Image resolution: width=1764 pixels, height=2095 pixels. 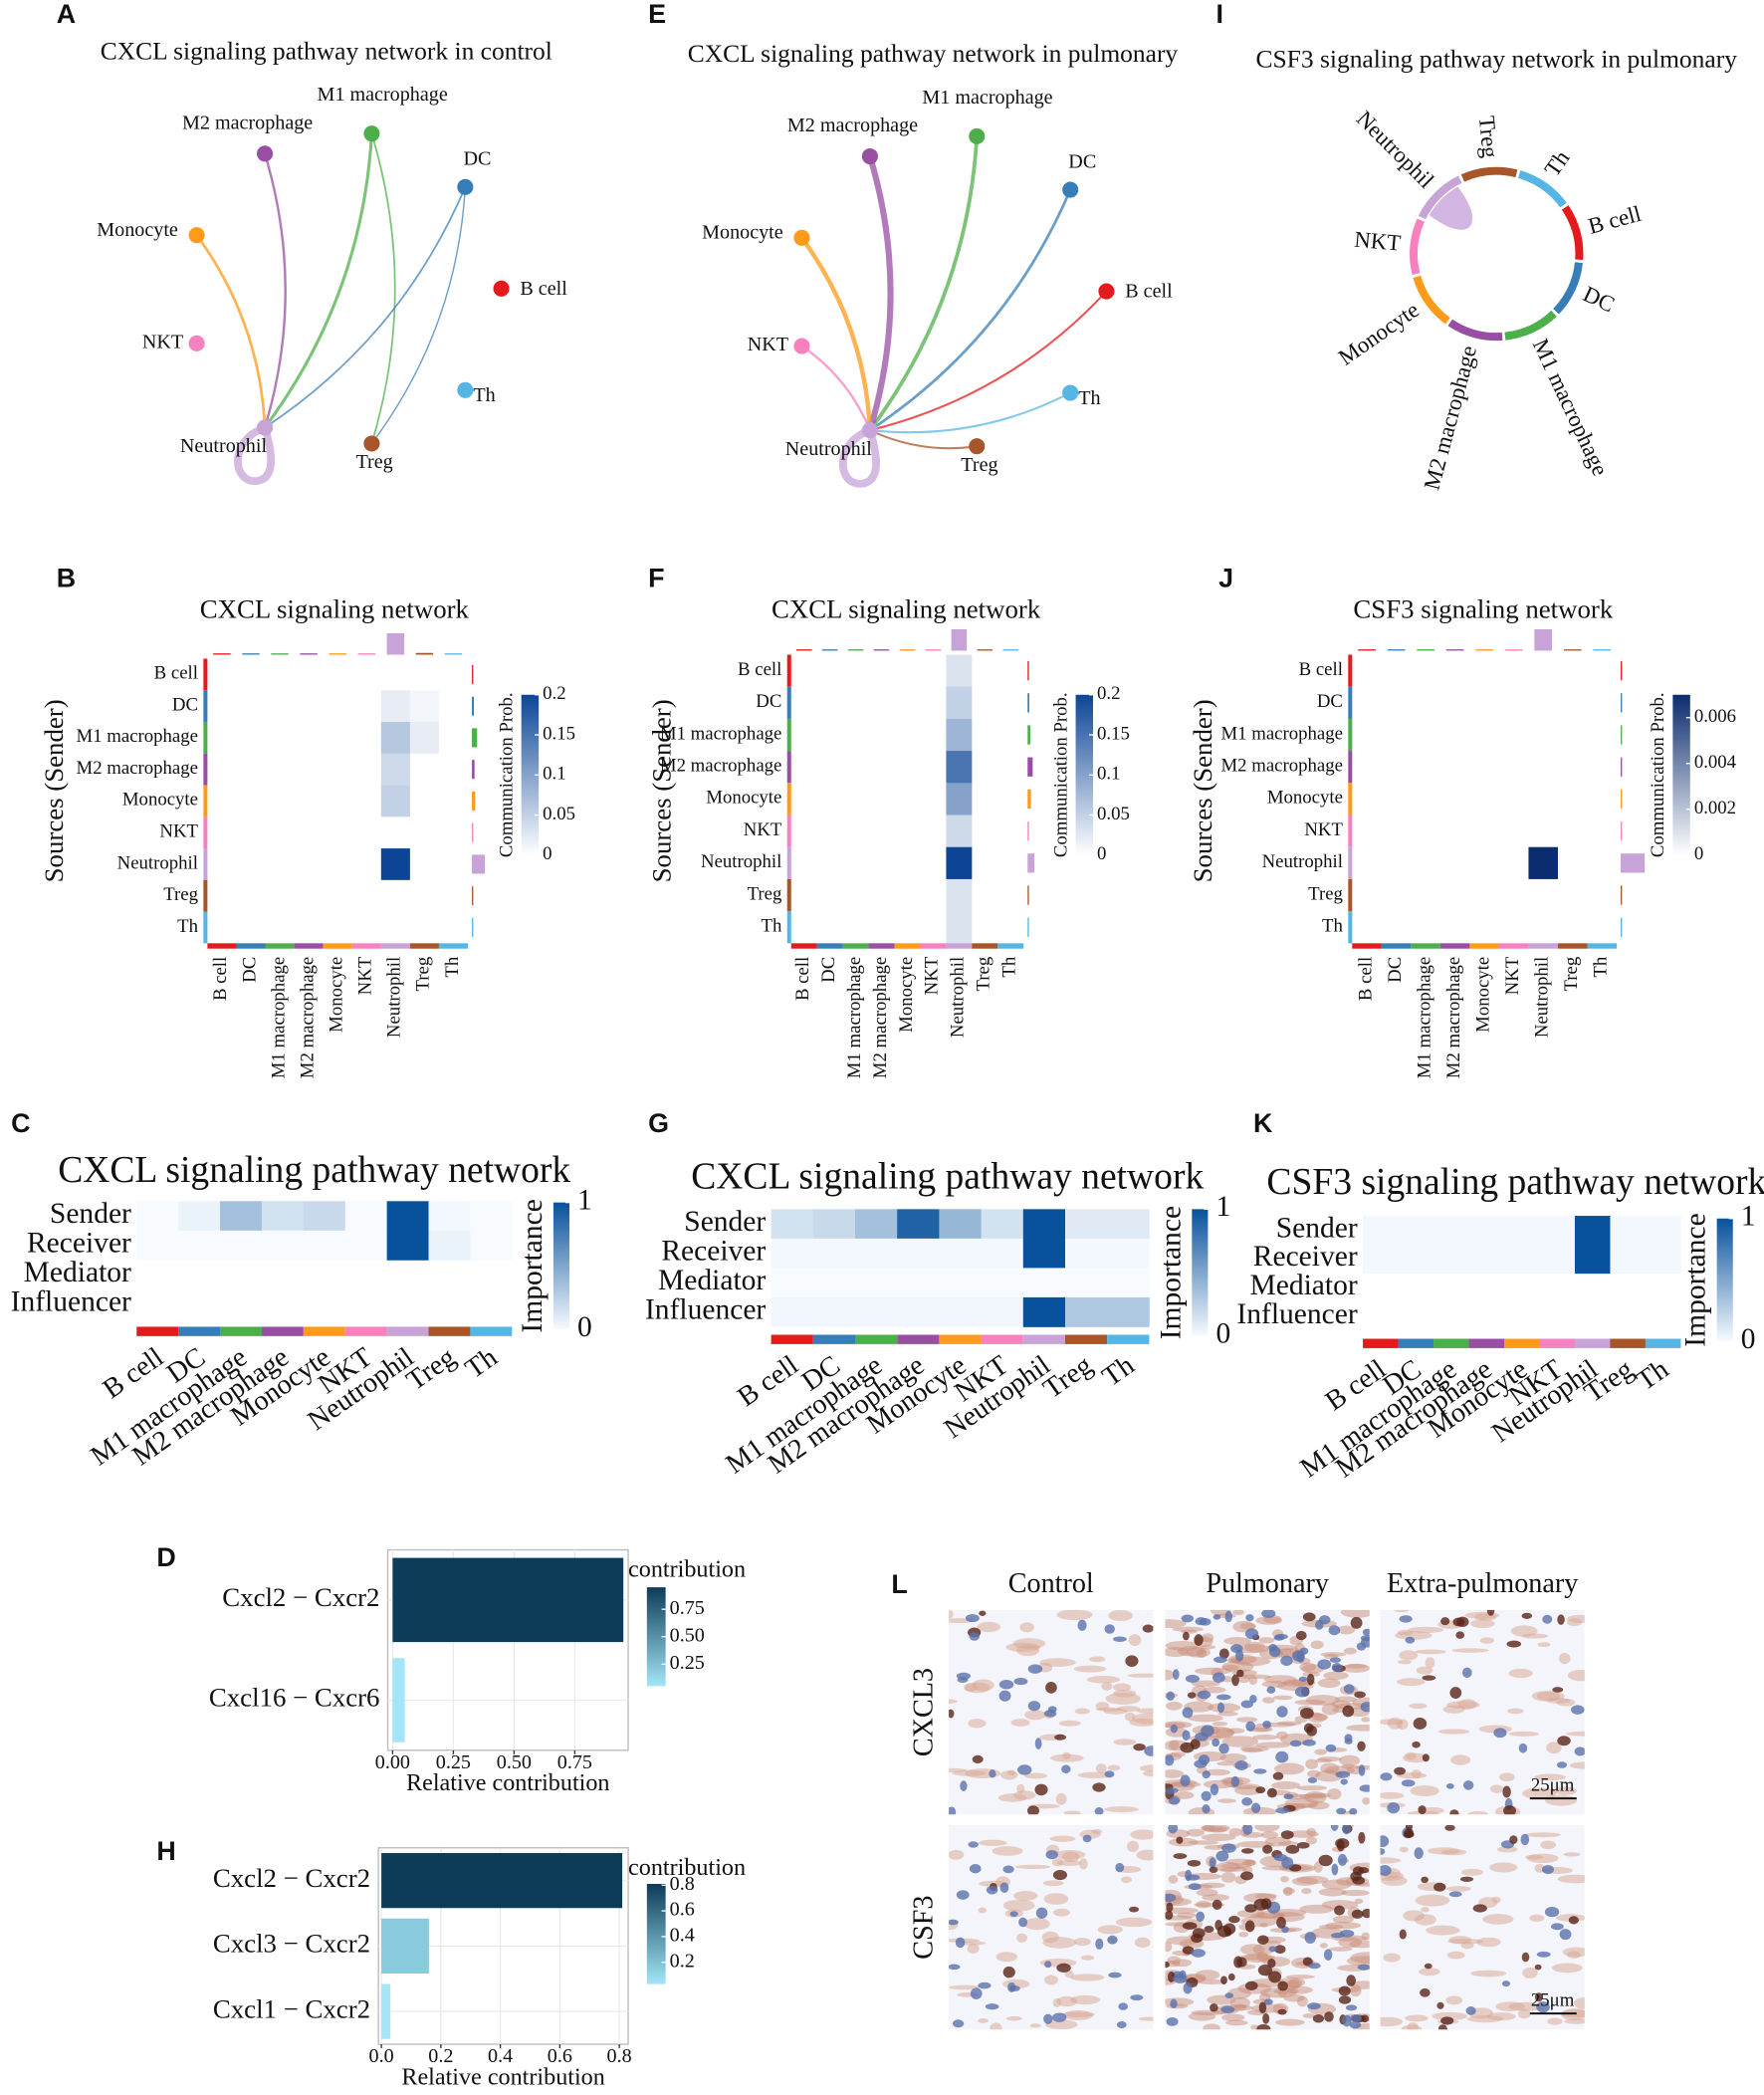 I want to click on row-label: B cell, so click(x=759, y=669).